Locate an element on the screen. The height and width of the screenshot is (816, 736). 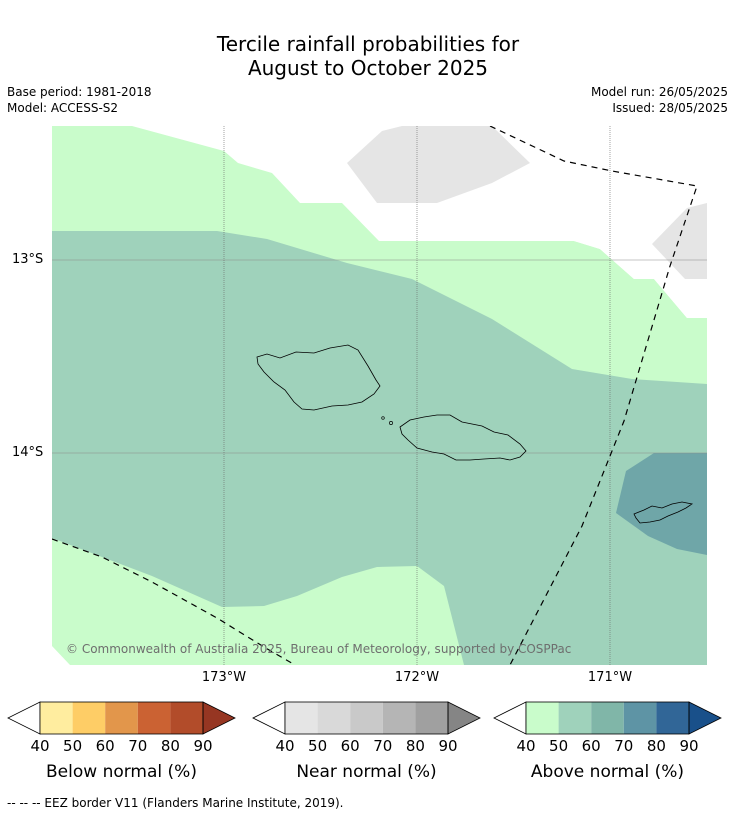
colorbar-below-outline is located at coordinates (121, 718).